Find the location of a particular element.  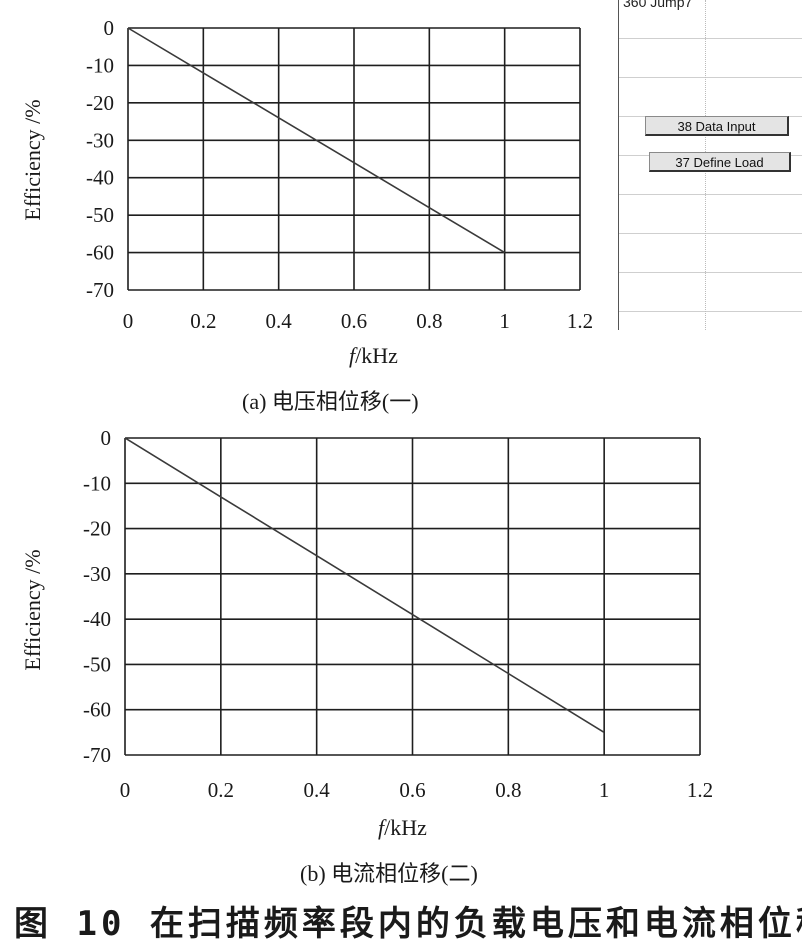

caption-a: (a) 电压相位移(一) is located at coordinates (330, 401).